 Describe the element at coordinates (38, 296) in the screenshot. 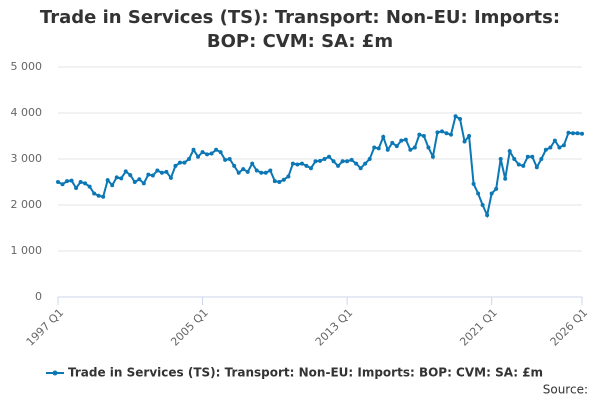

I see `y-tick-label: 0` at that location.